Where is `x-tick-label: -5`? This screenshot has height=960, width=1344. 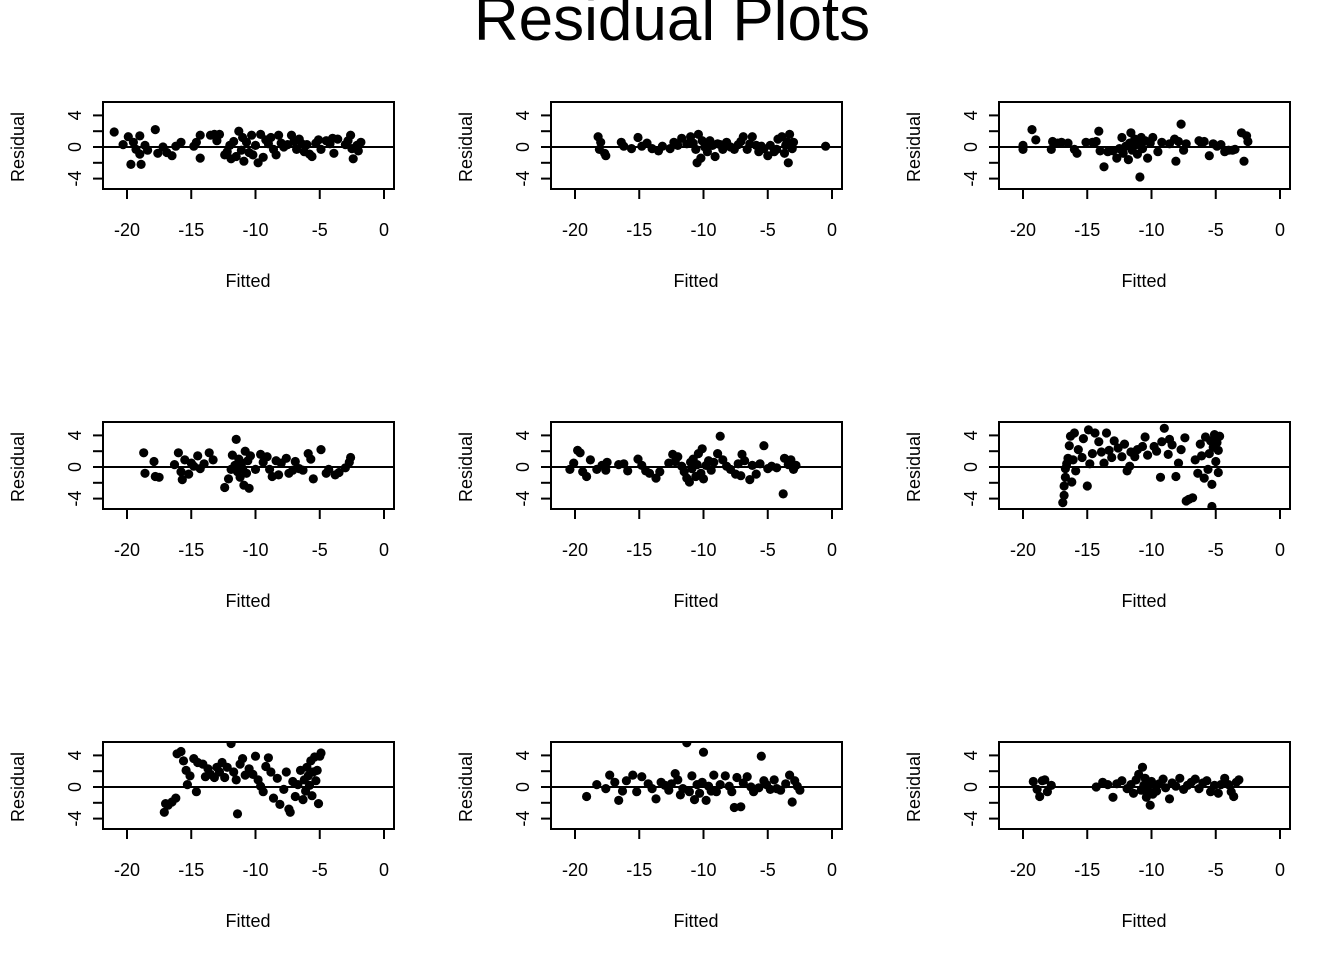
x-tick-label: -5 is located at coordinates (320, 550).